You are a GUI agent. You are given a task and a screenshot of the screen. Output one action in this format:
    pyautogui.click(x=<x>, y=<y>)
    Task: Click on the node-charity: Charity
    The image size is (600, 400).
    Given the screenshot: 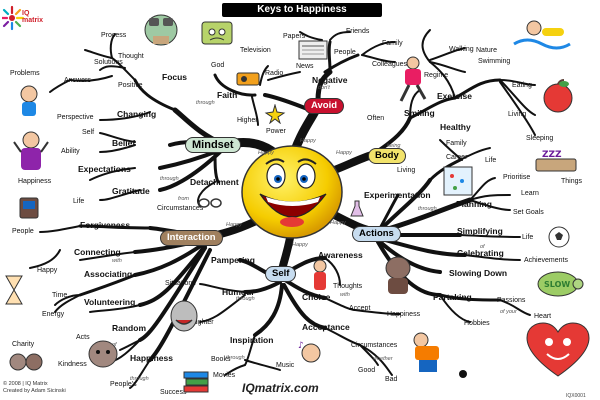 What is the action you would take?
    pyautogui.click(x=23, y=344)
    